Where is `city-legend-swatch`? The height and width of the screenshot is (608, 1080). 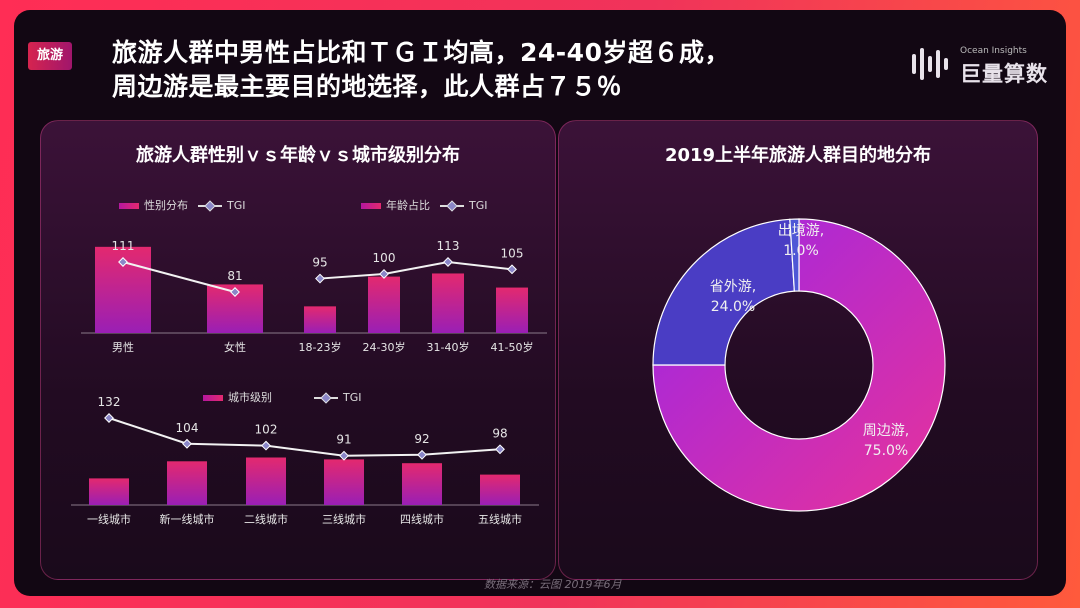
city-legend-swatch is located at coordinates (213, 398).